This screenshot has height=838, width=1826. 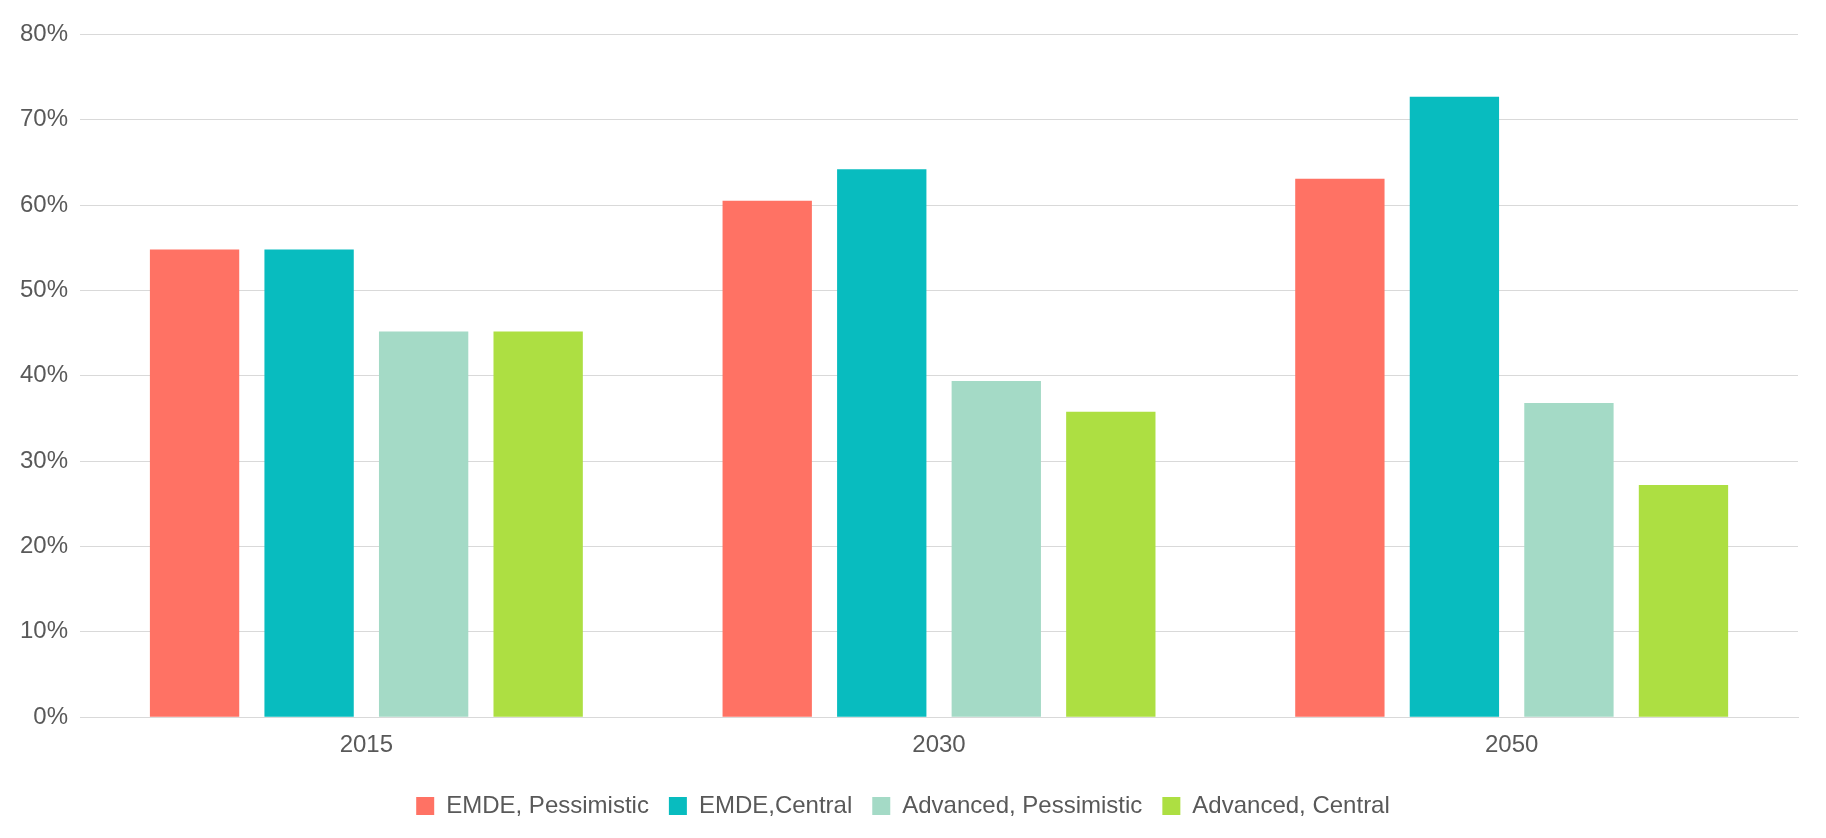 What do you see at coordinates (939, 744) in the screenshot?
I see `x-tick-label: 2030` at bounding box center [939, 744].